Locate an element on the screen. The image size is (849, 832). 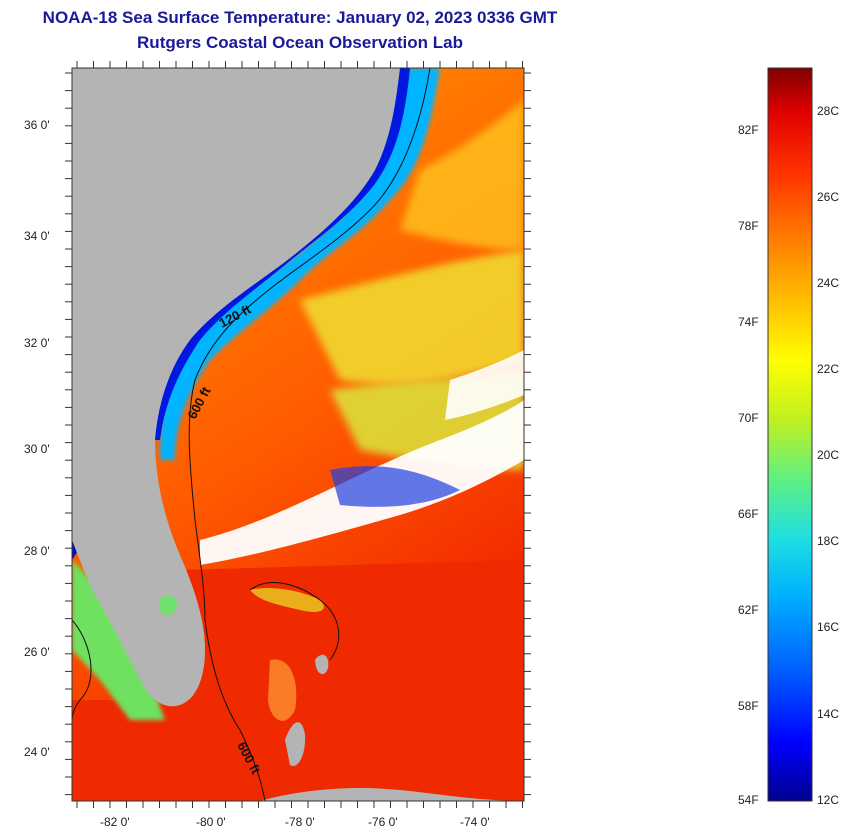
lake-okeechobee is located at coordinates (168, 605).